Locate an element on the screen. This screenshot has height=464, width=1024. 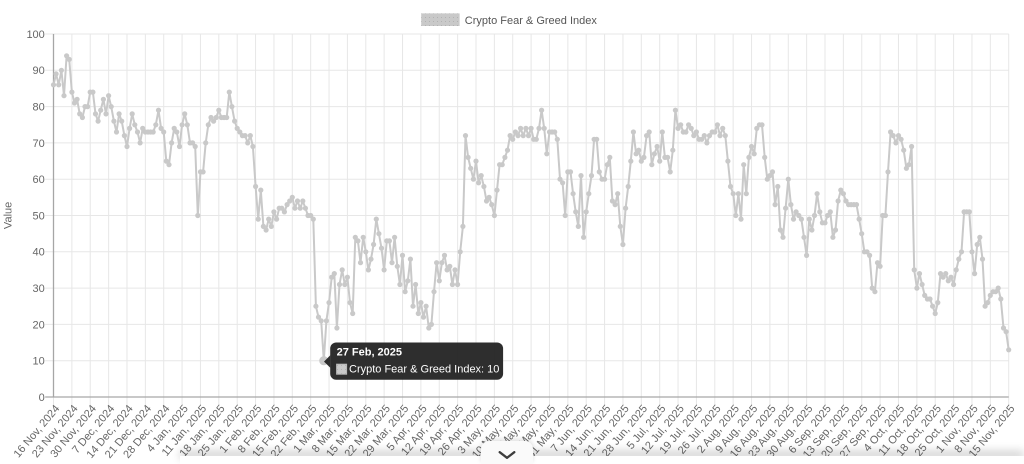
svg-text: 27 Feb, 2025 is located at coordinates (369, 353).